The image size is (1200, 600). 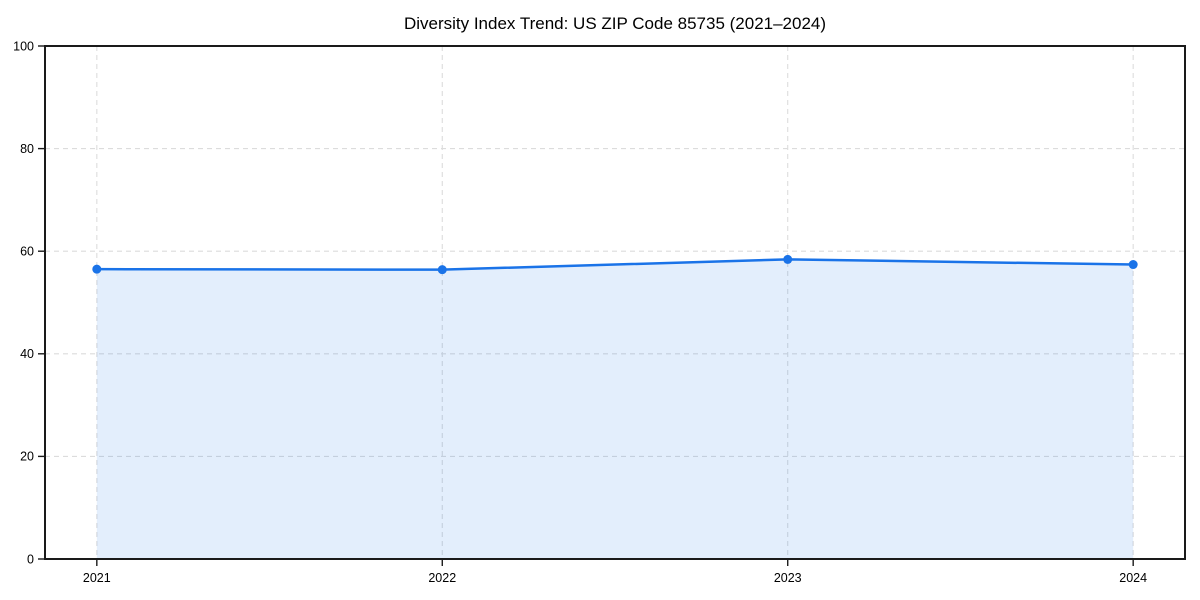 What do you see at coordinates (23, 46) in the screenshot?
I see `y-tick-label: 100` at bounding box center [23, 46].